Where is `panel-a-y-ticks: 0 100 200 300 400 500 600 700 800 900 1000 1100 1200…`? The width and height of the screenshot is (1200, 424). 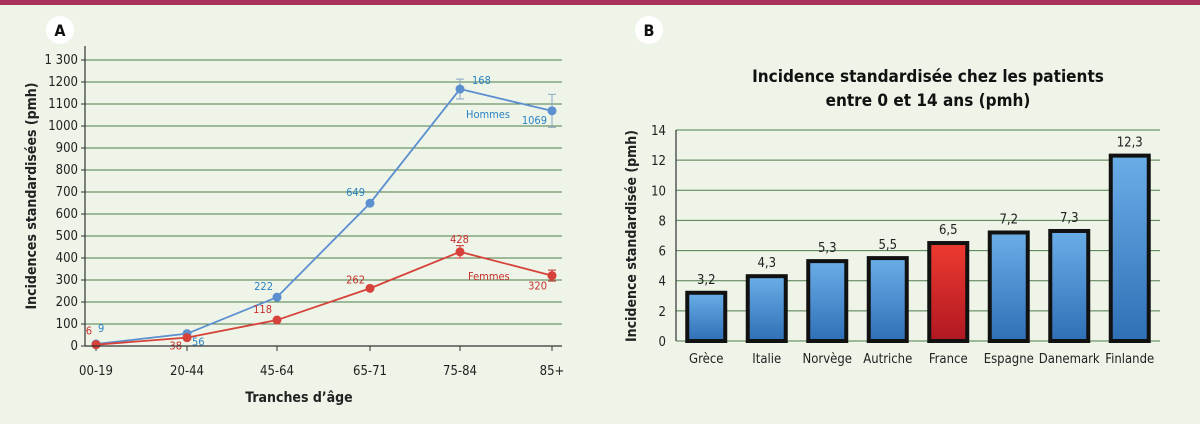 panel-a-y-ticks: 0 100 200 300 400 500 600 700 800 900 1000 1100 1200… is located at coordinates (65, 203).